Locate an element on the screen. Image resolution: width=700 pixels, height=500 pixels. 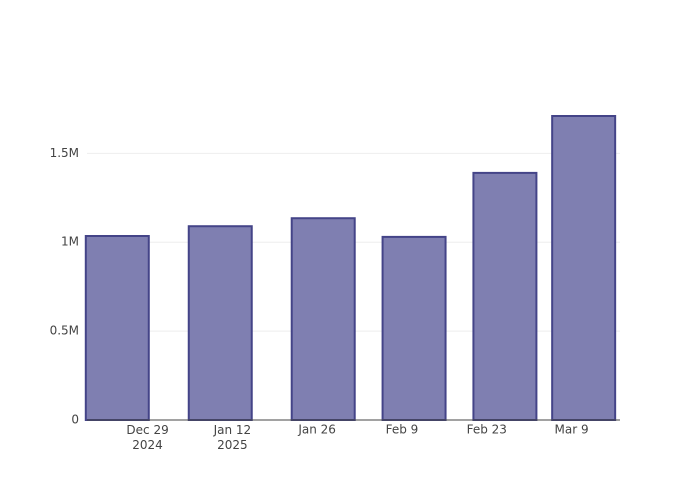
y-tick-label: 1M is located at coordinates (70, 242).